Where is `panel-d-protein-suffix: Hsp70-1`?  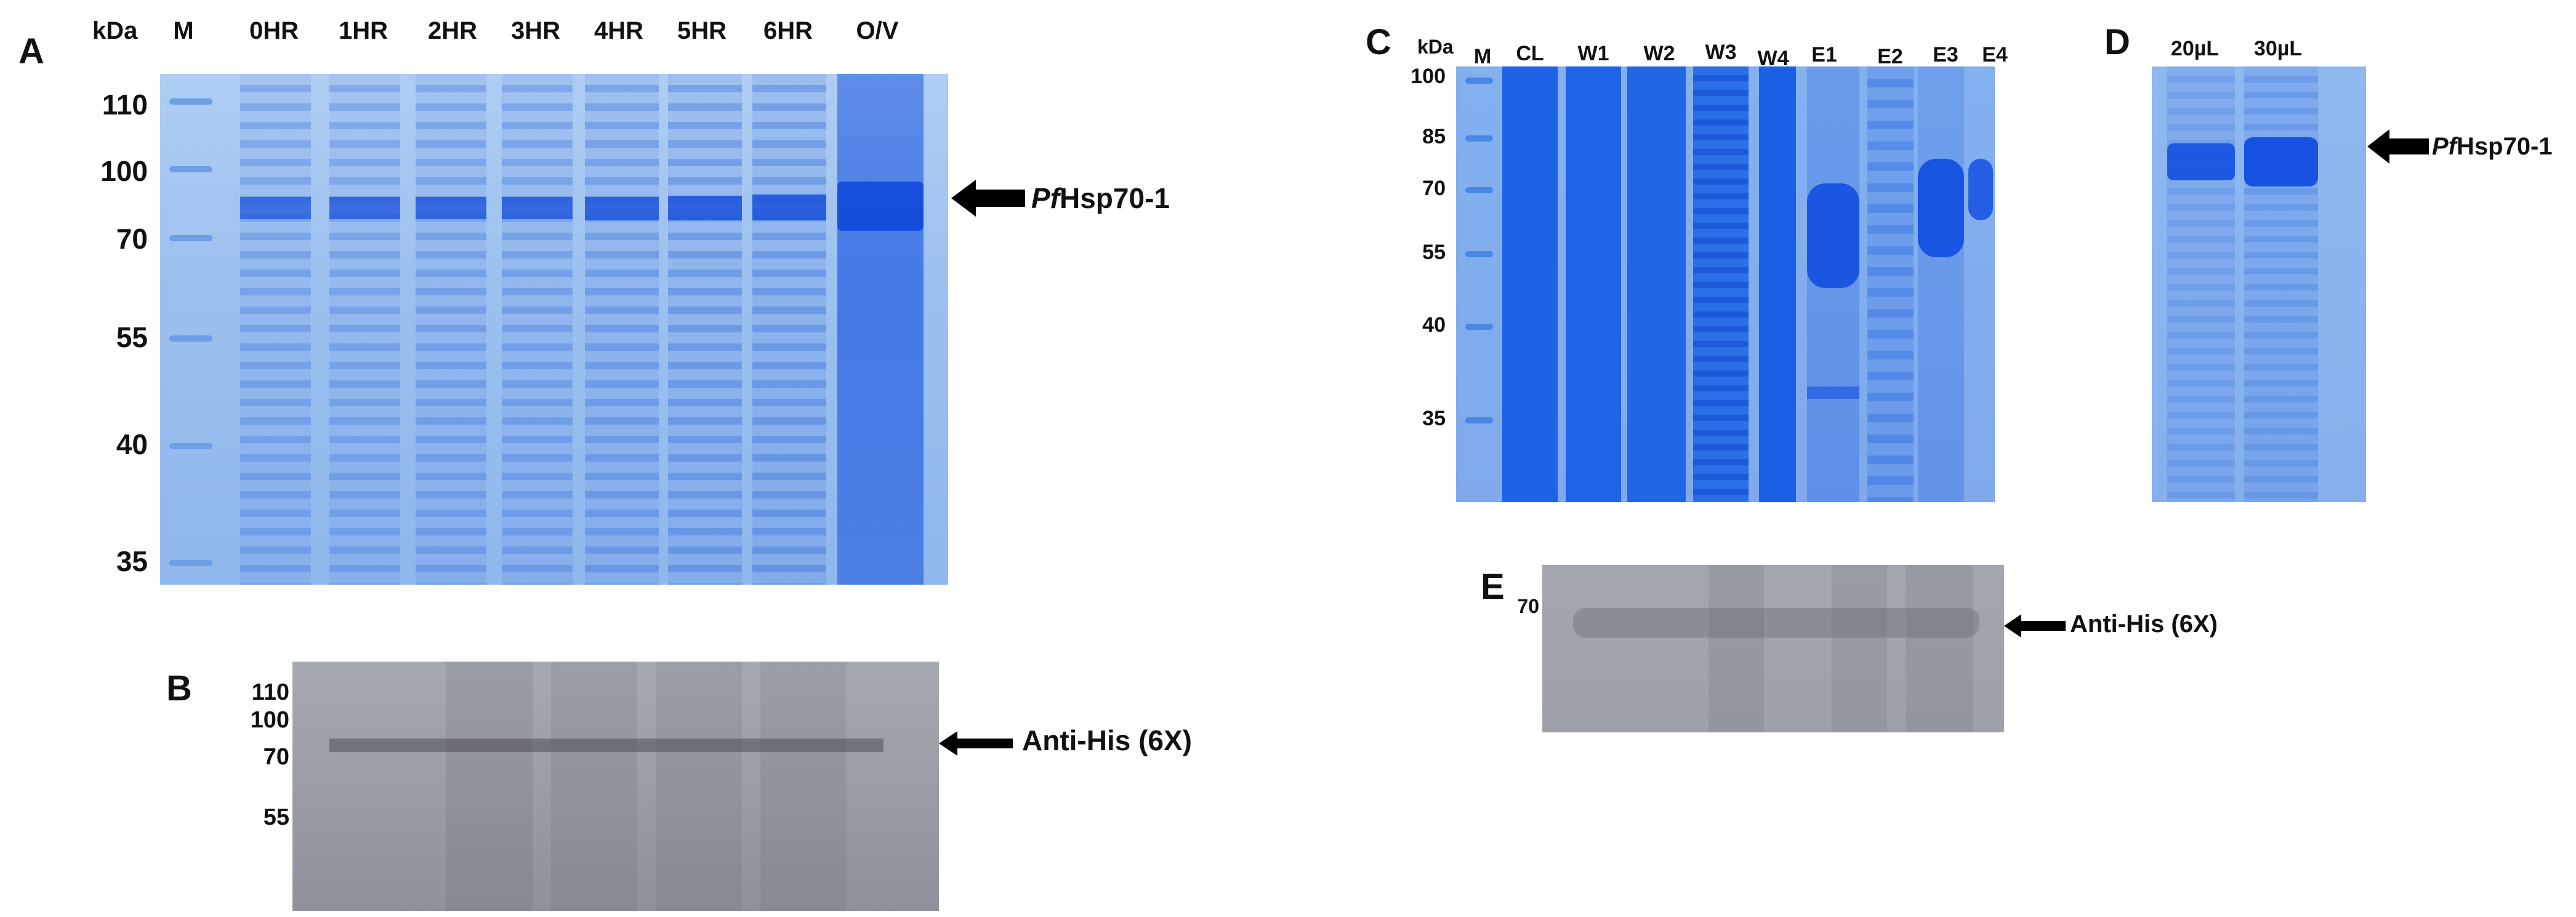 panel-d-protein-suffix: Hsp70-1 is located at coordinates (2505, 146).